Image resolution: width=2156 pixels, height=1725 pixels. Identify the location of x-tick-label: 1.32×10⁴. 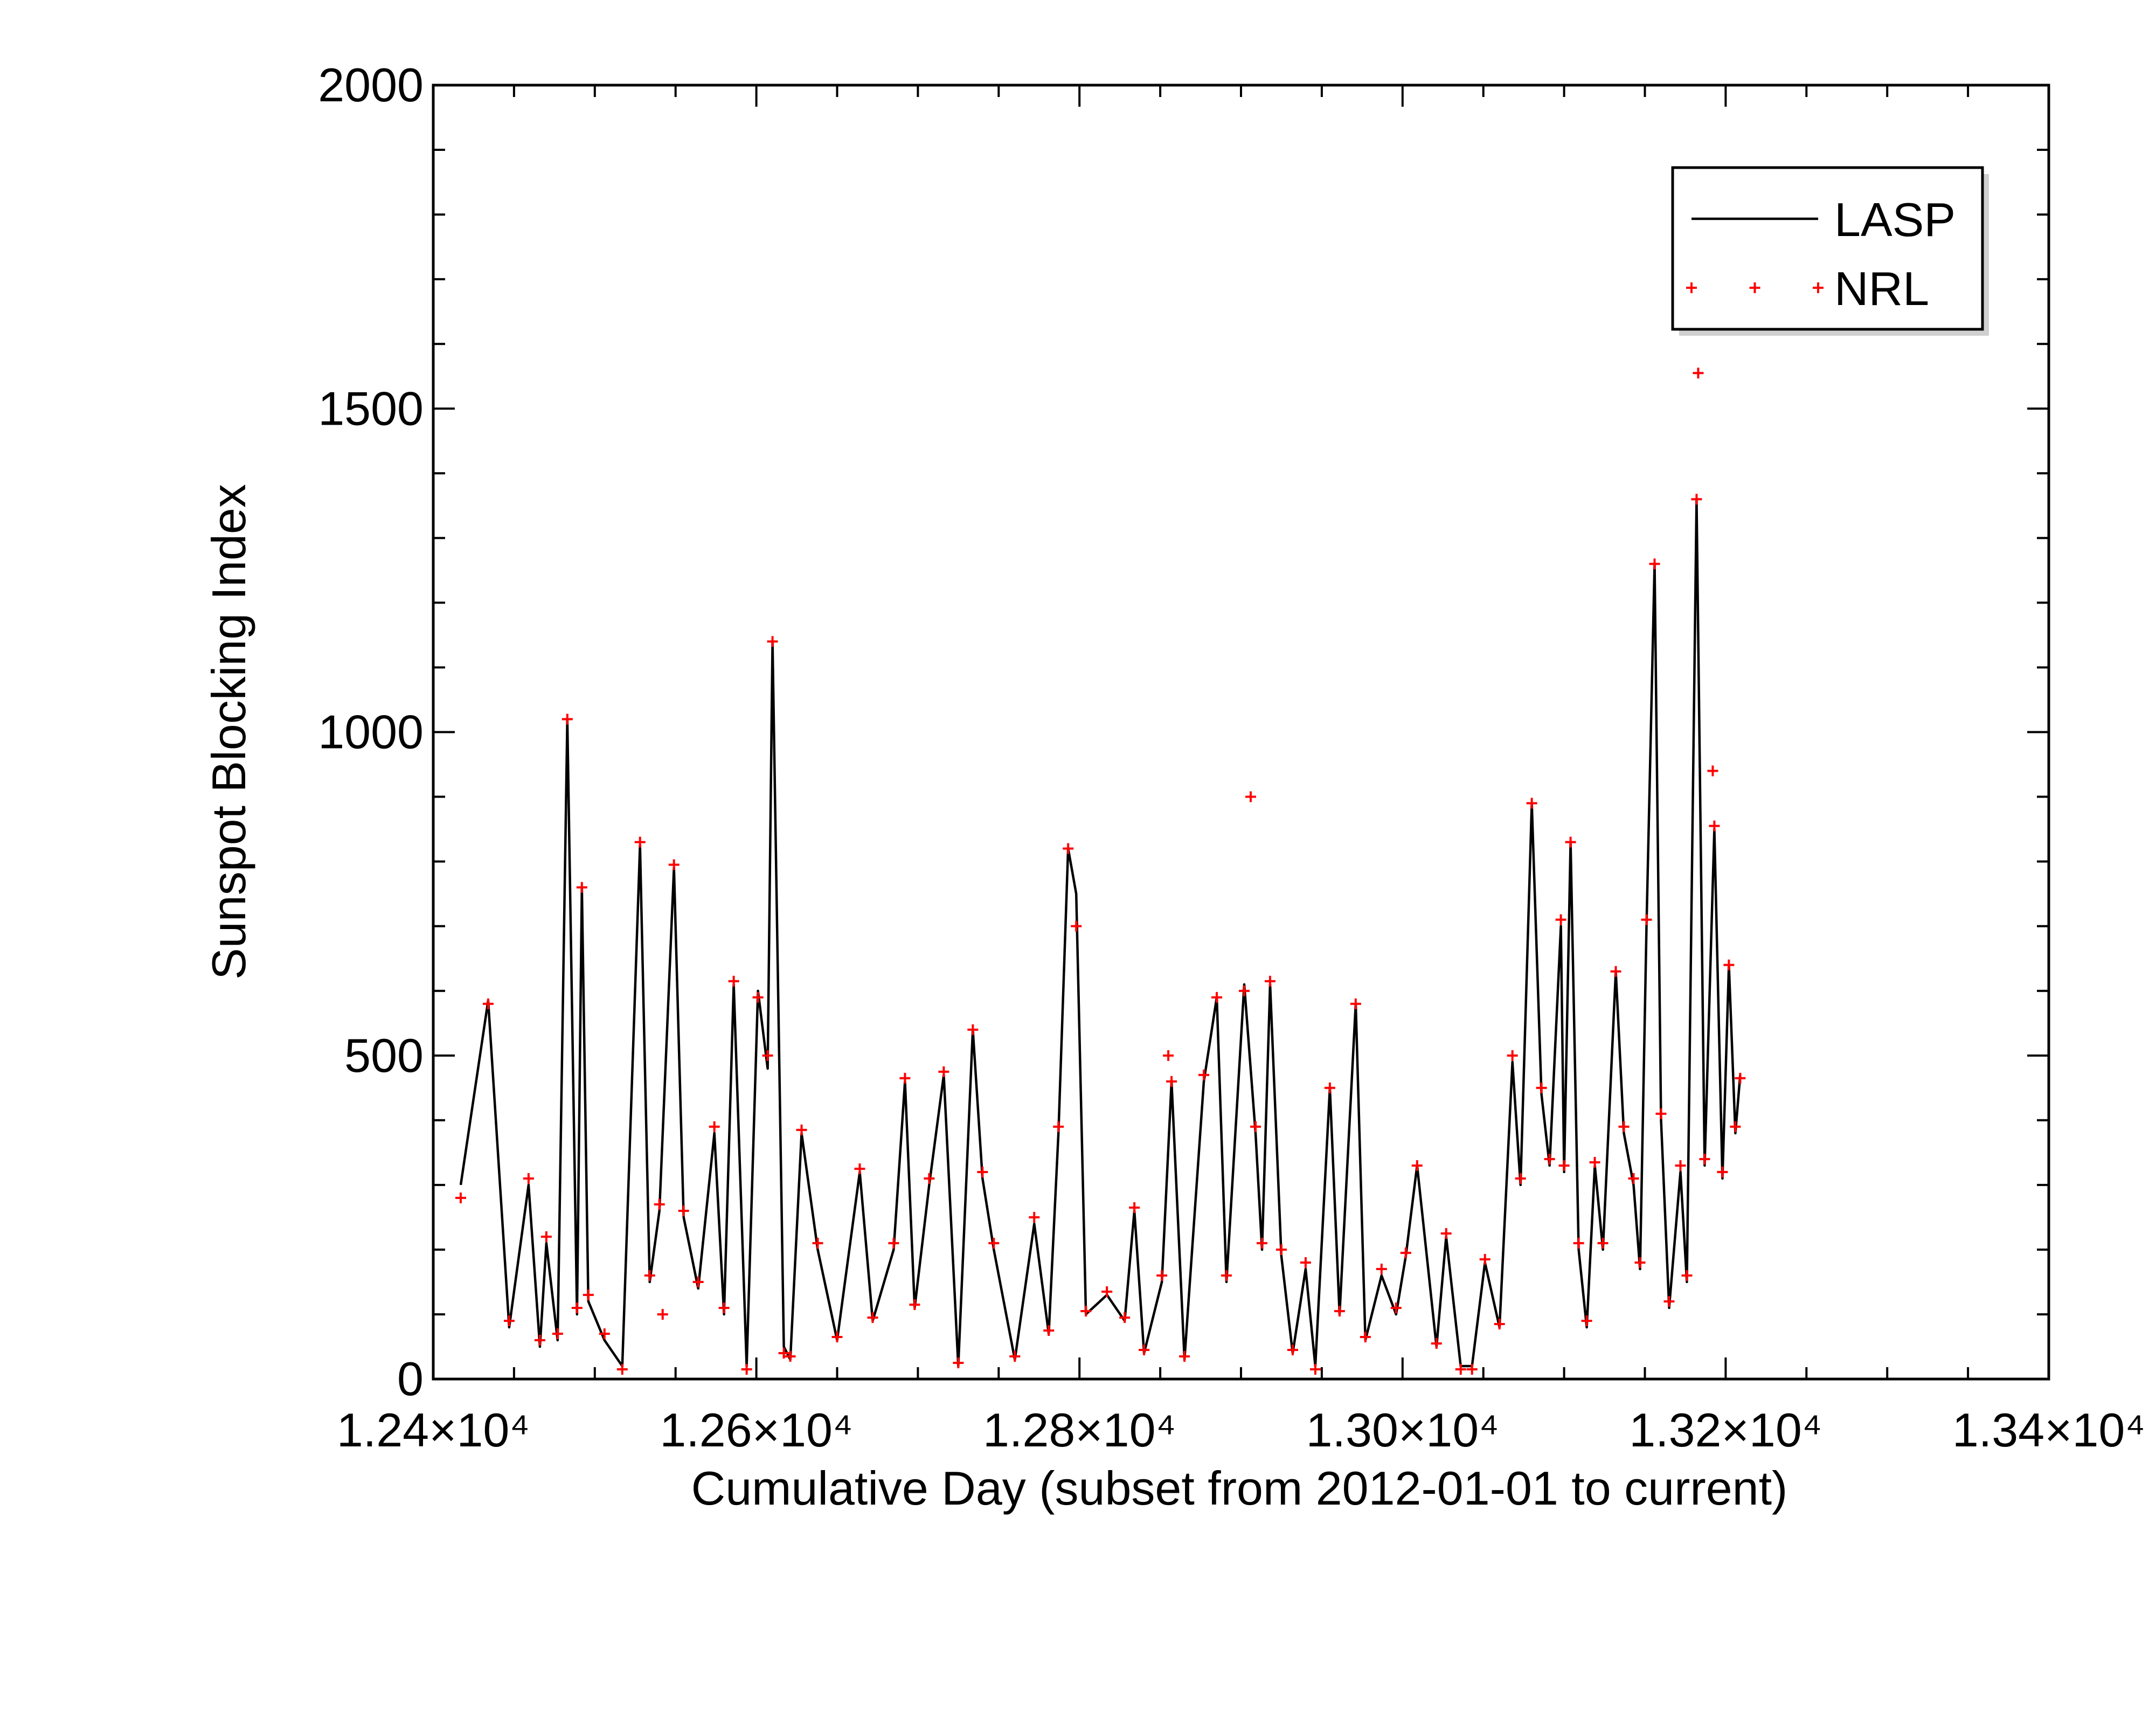
(1726, 1430).